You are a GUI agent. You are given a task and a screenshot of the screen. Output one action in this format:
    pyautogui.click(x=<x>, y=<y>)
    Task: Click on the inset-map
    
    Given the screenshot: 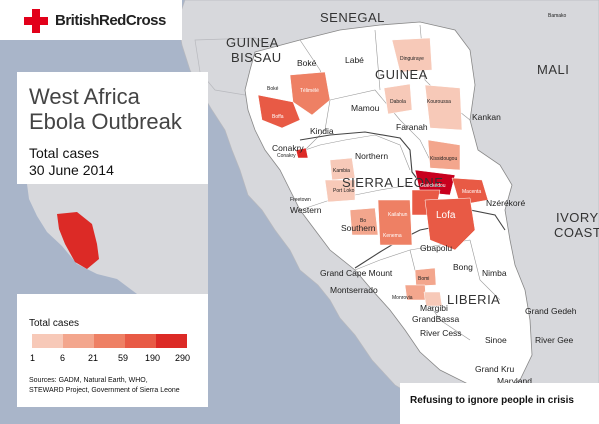 What is the action you would take?
    pyautogui.click(x=112, y=239)
    